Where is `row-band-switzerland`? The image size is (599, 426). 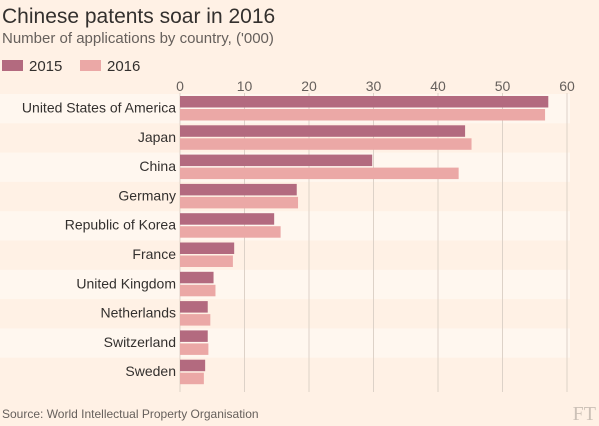
row-band-switzerland is located at coordinates (285, 343).